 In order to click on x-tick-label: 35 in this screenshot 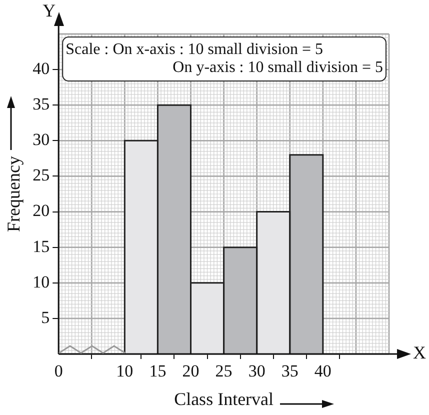, I will do `click(289, 371)`.